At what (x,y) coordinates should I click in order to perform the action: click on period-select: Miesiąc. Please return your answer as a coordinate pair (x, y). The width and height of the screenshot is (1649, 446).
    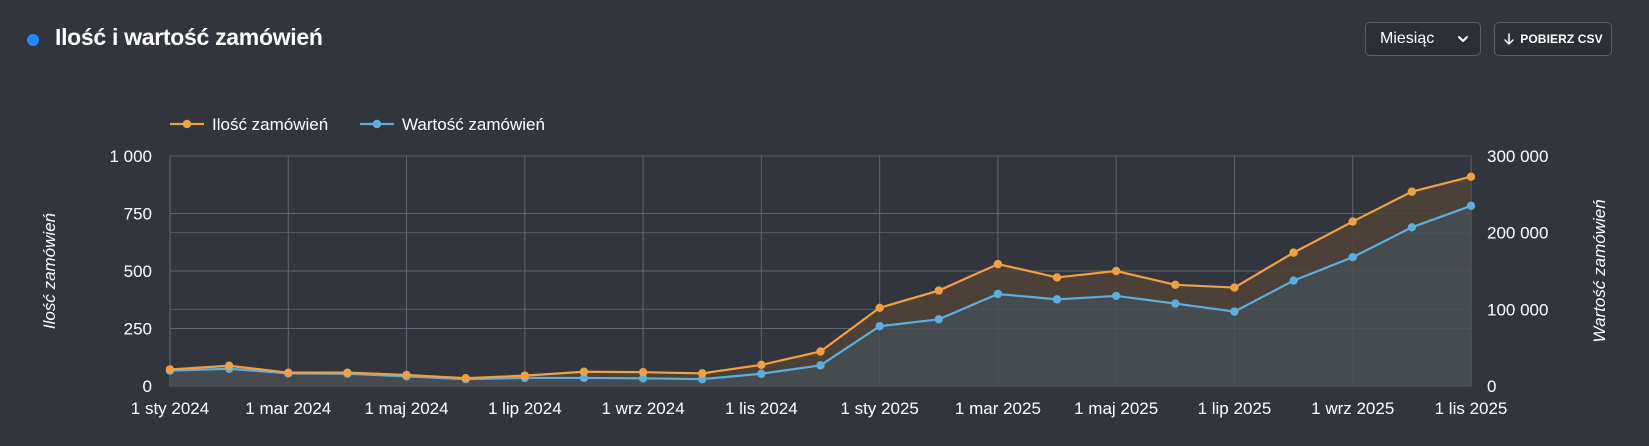
    Looking at the image, I should click on (1423, 39).